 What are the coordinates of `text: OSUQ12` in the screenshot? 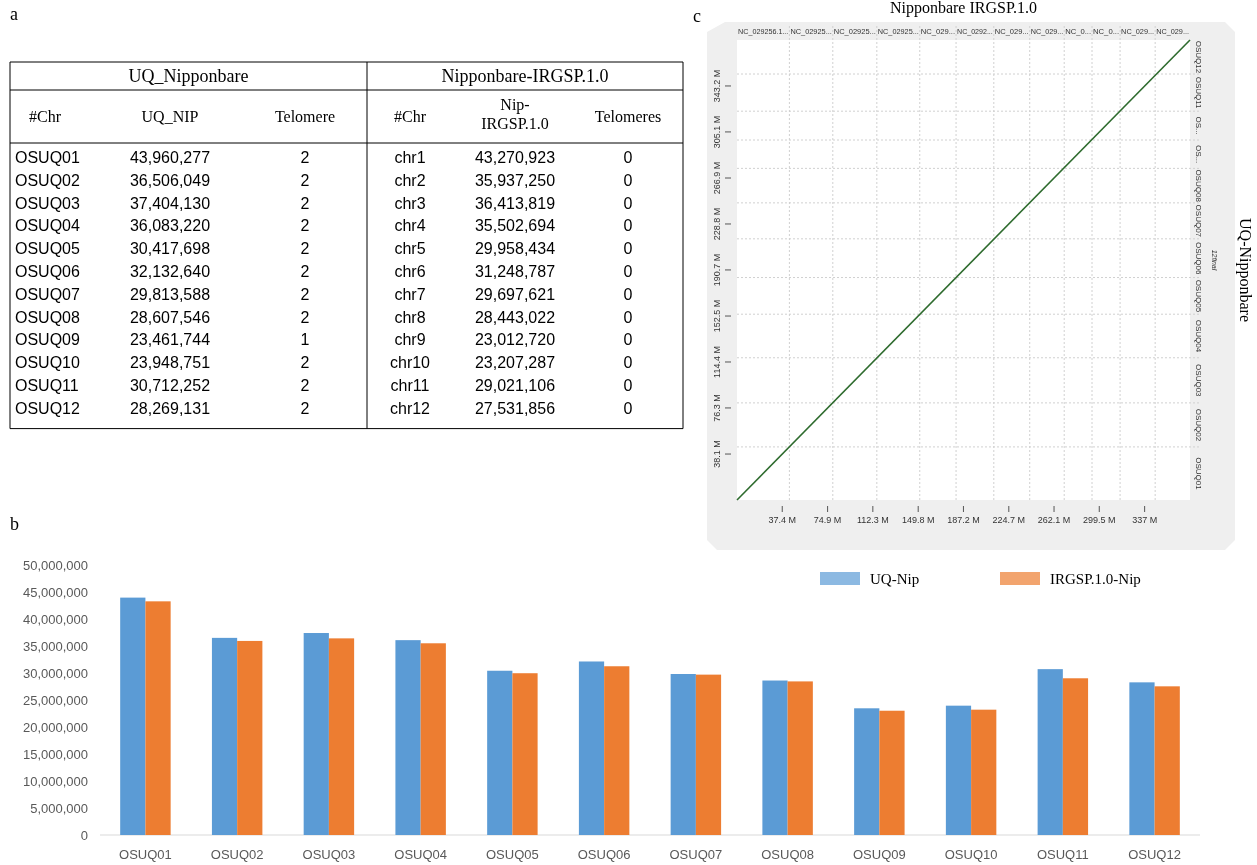 It's located at (1198, 57).